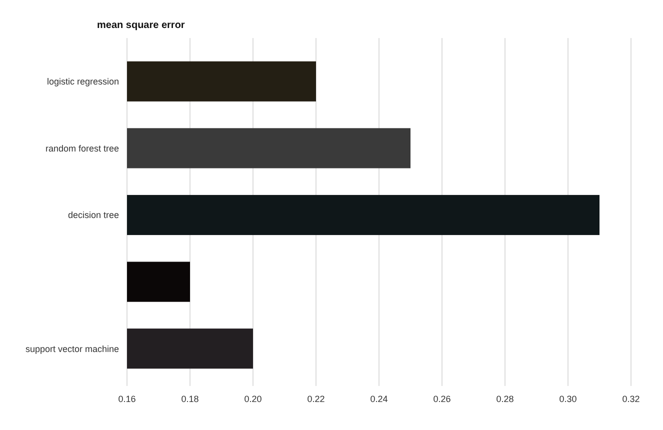 This screenshot has height=430, width=663. Describe the element at coordinates (568, 399) in the screenshot. I see `x-tick-label: 0.30` at that location.